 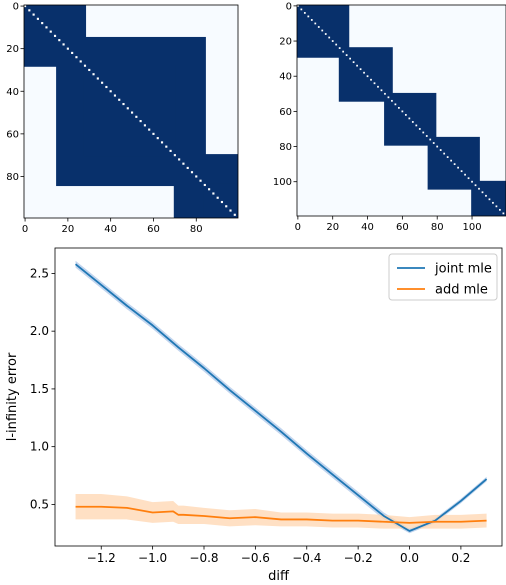 I want to click on x-tick-label: 80, so click(x=437, y=227).